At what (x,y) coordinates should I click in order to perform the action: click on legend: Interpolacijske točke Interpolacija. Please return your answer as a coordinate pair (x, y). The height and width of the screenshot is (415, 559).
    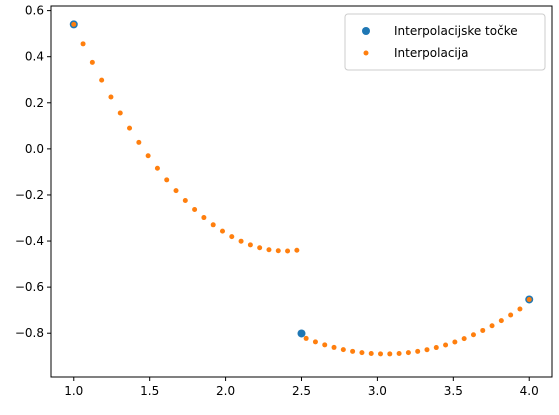
    Looking at the image, I should click on (445, 42).